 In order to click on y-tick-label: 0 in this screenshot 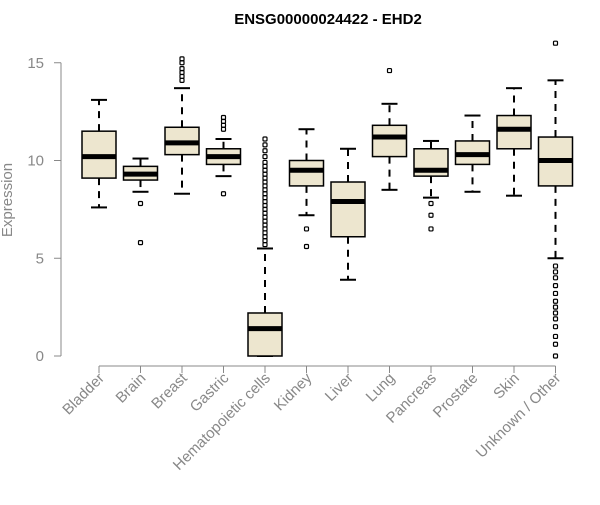, I will do `click(40, 356)`.